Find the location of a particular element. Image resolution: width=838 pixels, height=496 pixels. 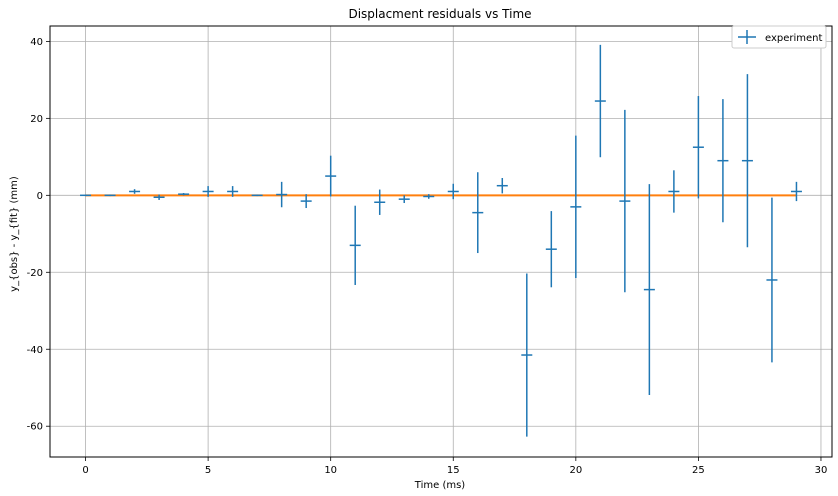

legend-marker-experiment is located at coordinates (747, 37).